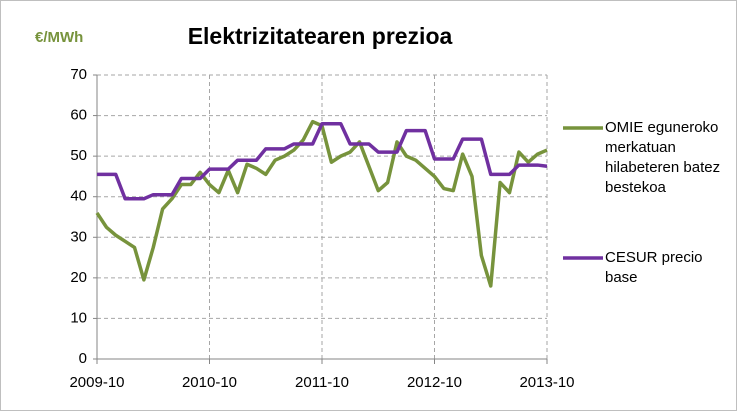 This screenshot has height=412, width=745. I want to click on x-tick-label: 2013-10, so click(546, 382).